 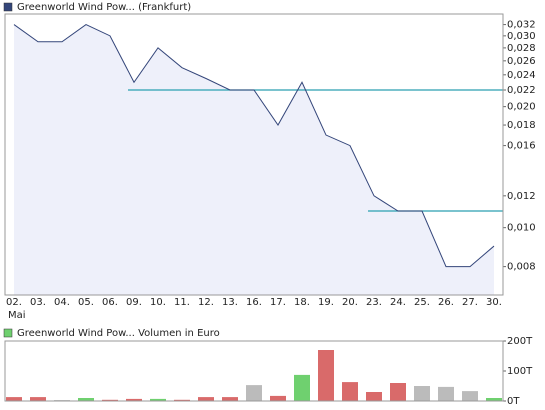 What do you see at coordinates (521, 48) in the screenshot?
I see `y-tick-label: 0,028` at bounding box center [521, 48].